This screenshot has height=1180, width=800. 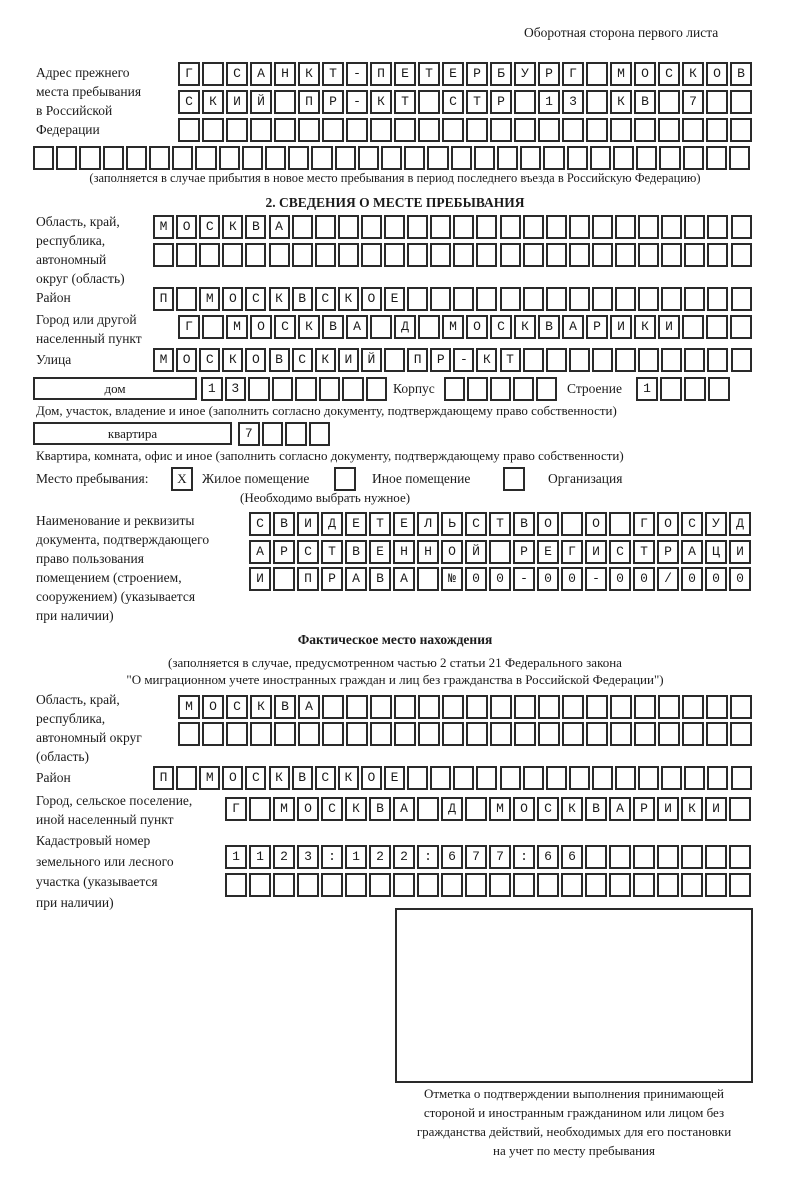 I want to click on other-premises-checkbox, so click(x=345, y=479).